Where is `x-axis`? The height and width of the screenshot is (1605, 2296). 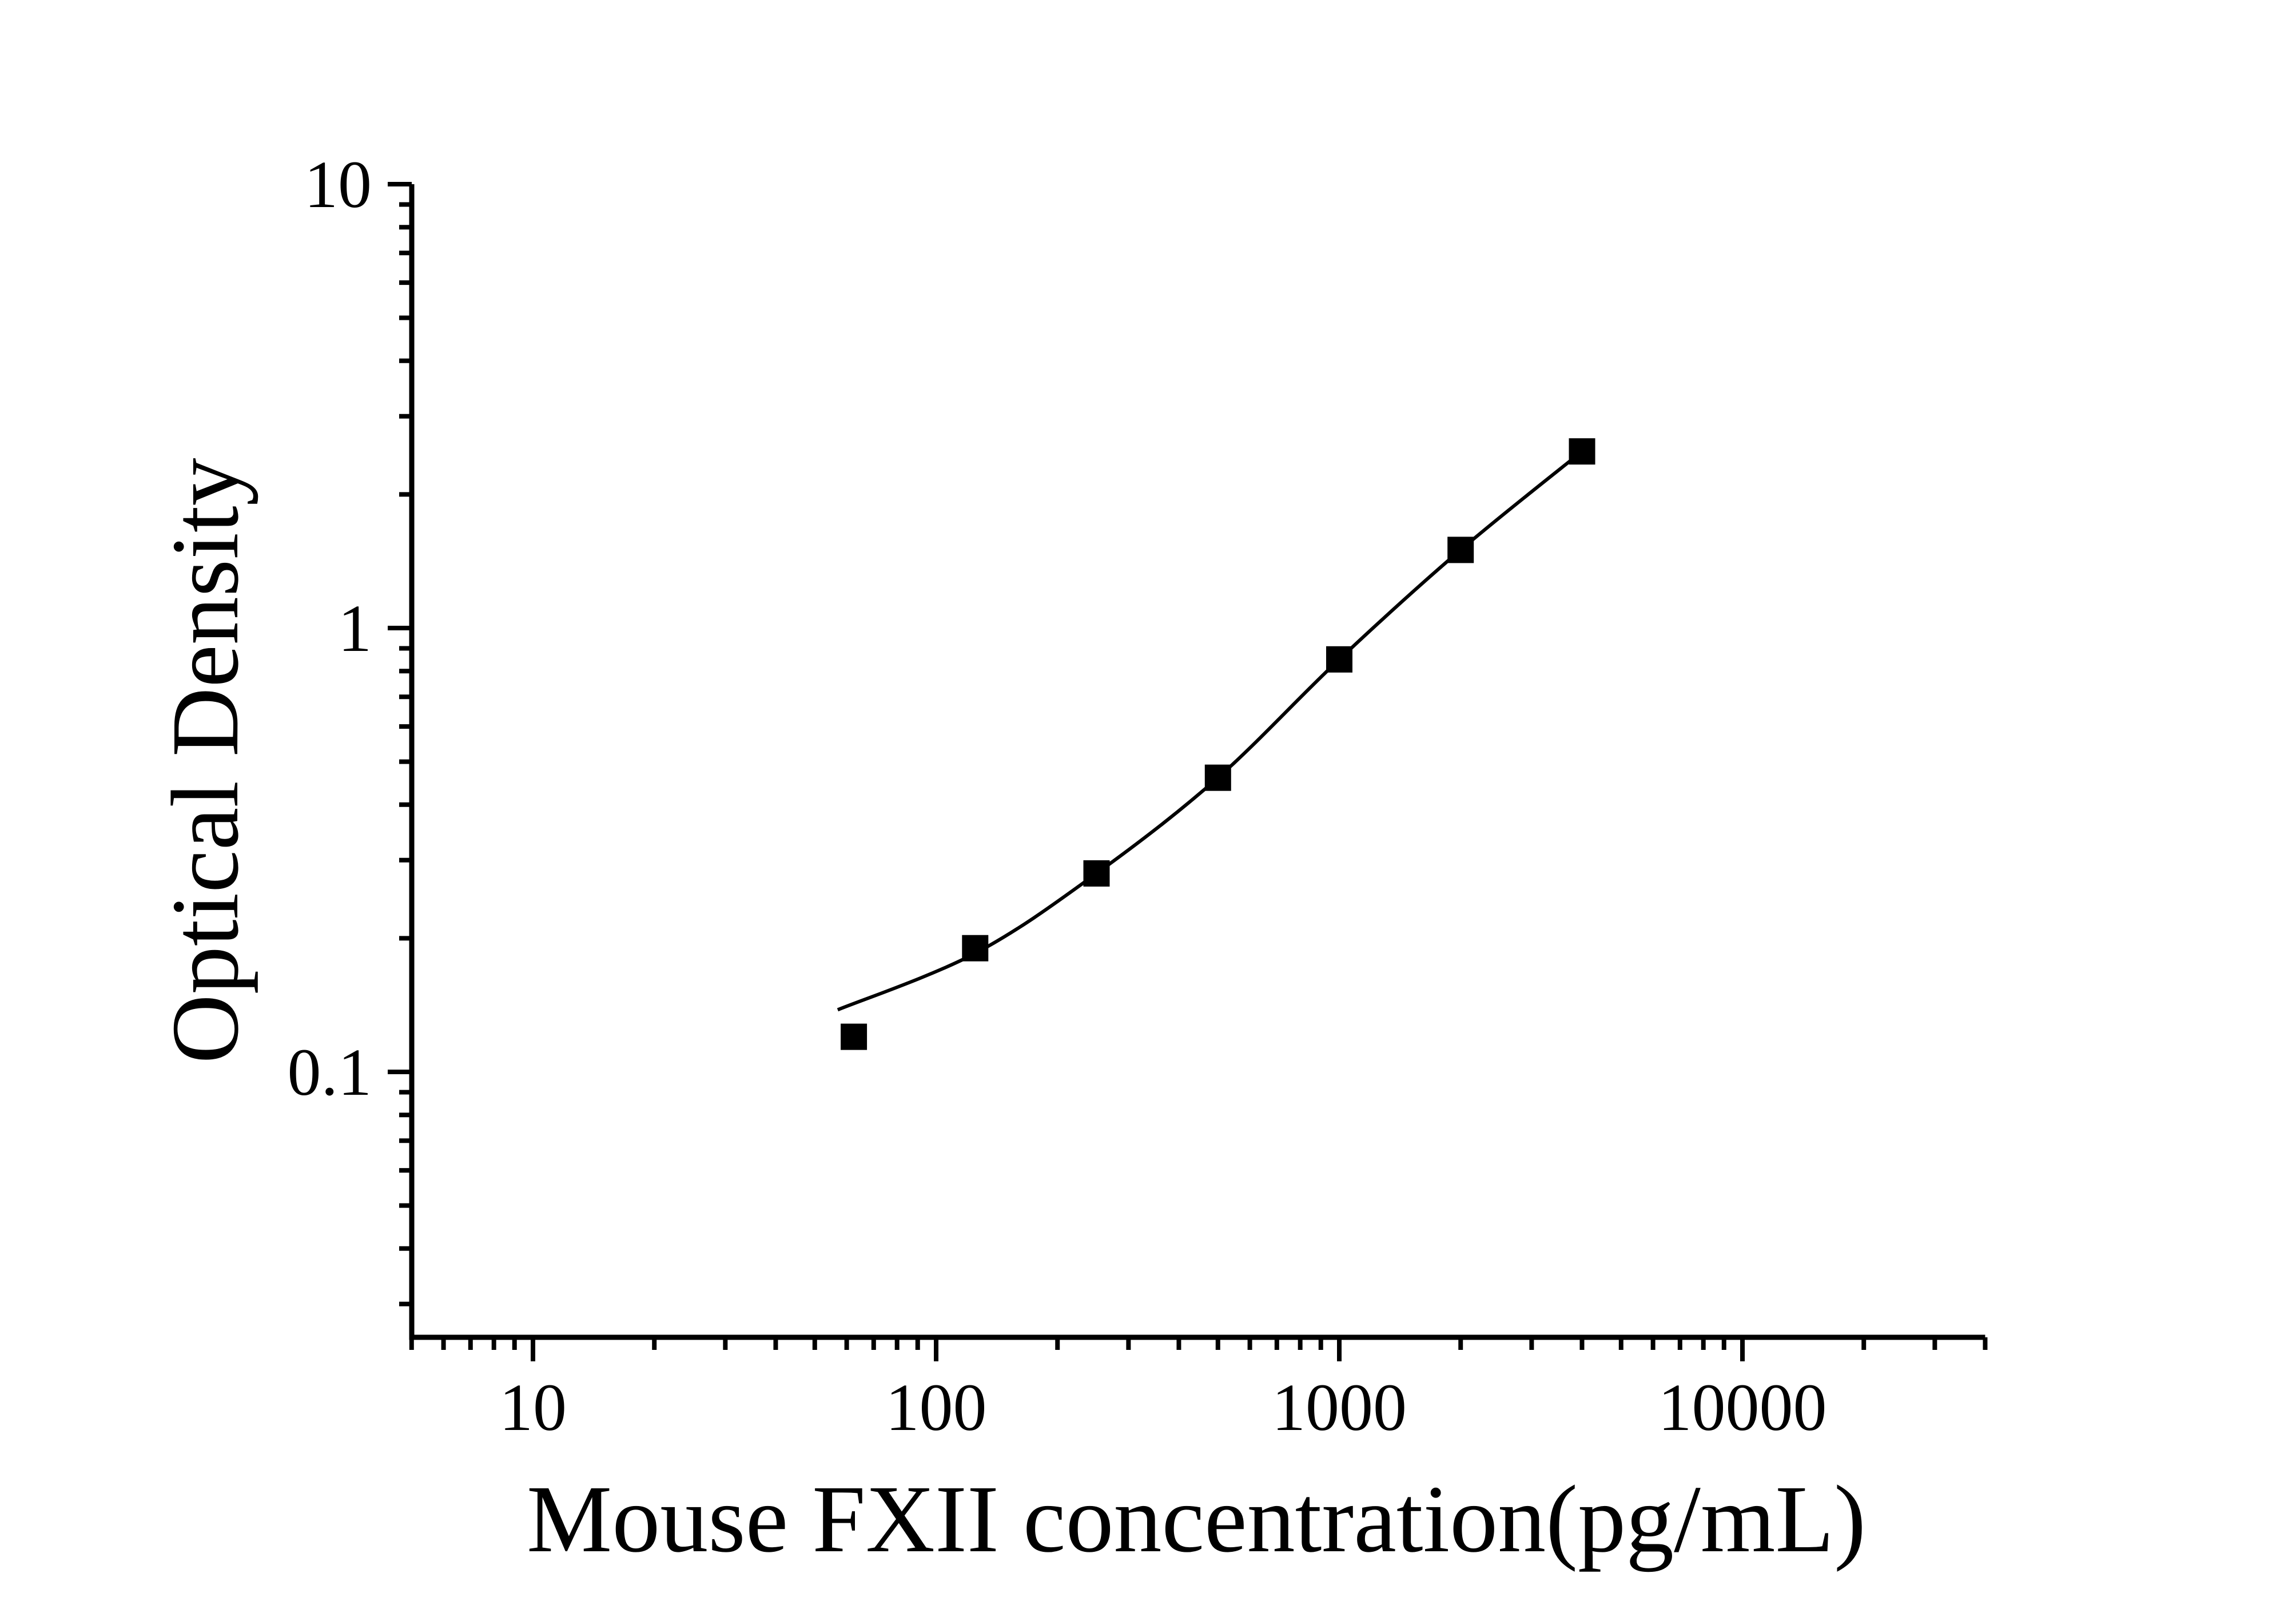 x-axis is located at coordinates (1198, 1347).